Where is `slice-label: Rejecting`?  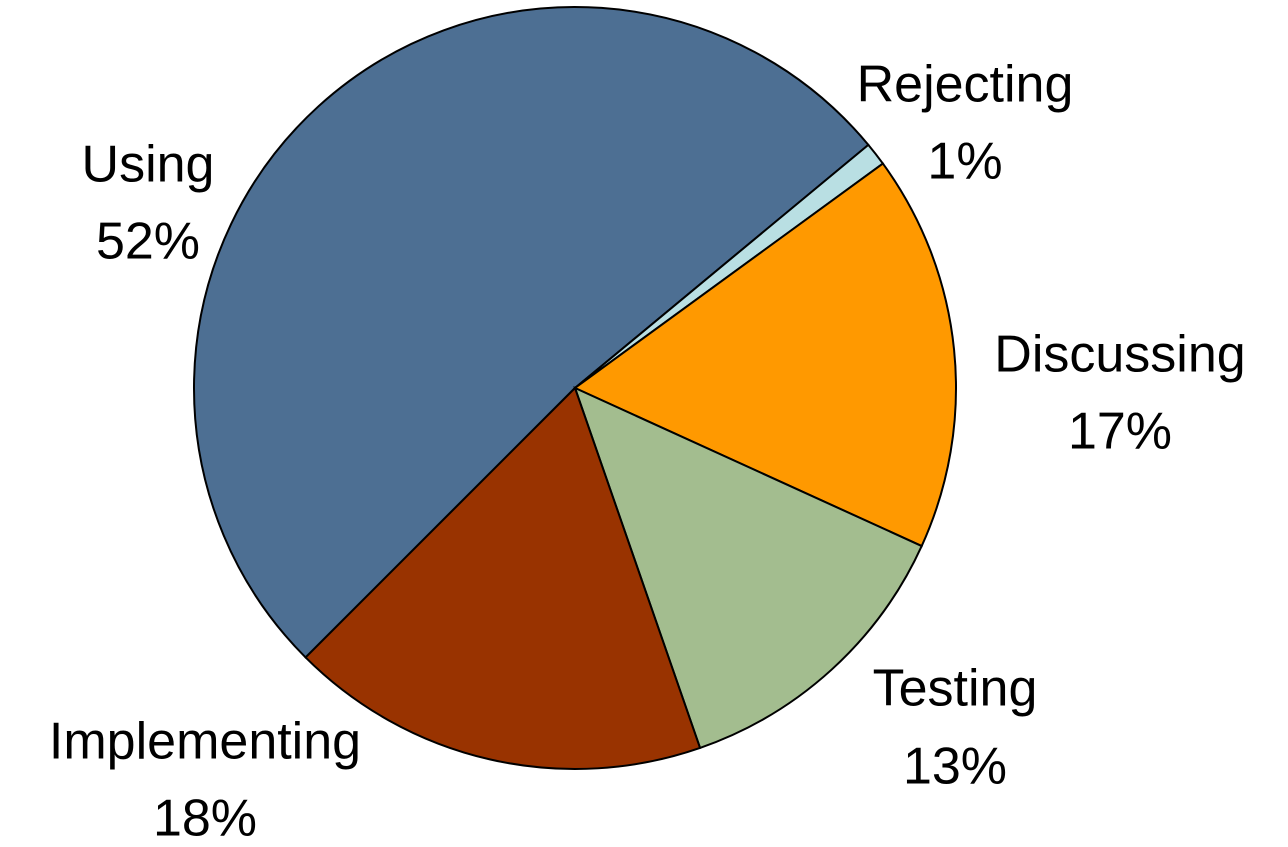
slice-label: Rejecting is located at coordinates (965, 85).